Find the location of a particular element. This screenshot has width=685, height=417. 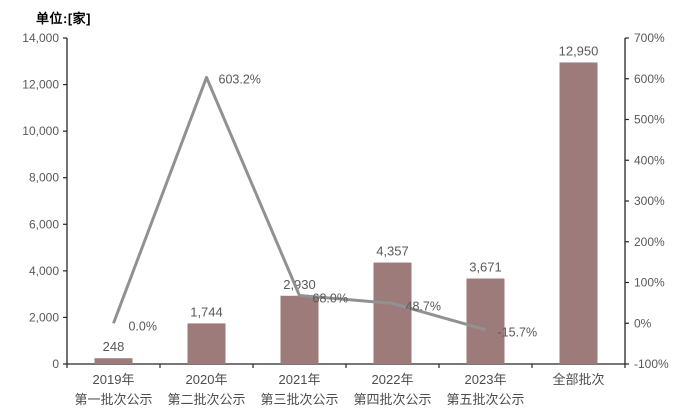

x-axis-label-batch: 第三批次公示 is located at coordinates (299, 399).